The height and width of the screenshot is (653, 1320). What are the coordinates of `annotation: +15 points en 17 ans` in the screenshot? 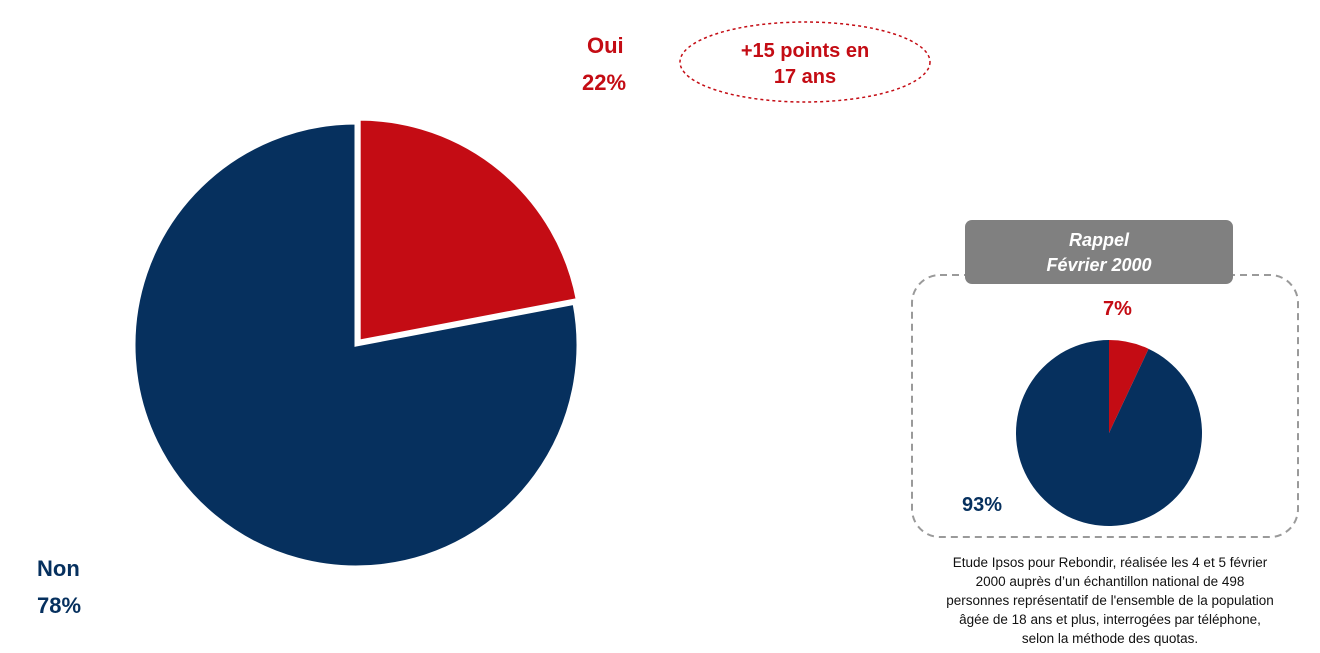 It's located at (805, 64).